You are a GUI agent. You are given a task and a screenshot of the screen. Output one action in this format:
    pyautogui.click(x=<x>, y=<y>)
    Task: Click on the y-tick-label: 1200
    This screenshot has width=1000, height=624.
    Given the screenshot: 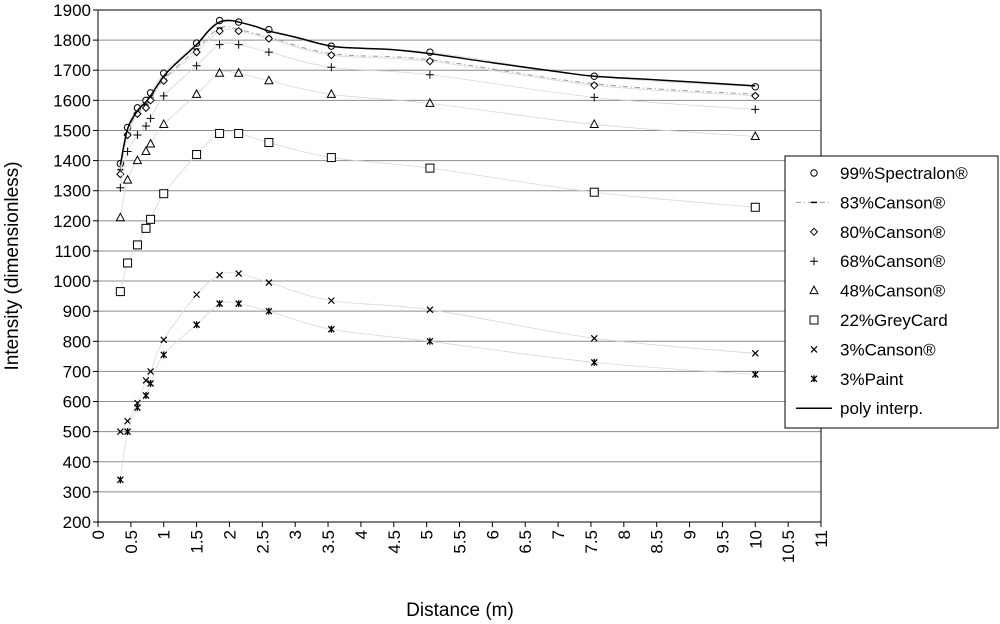 What is the action you would take?
    pyautogui.click(x=72, y=221)
    